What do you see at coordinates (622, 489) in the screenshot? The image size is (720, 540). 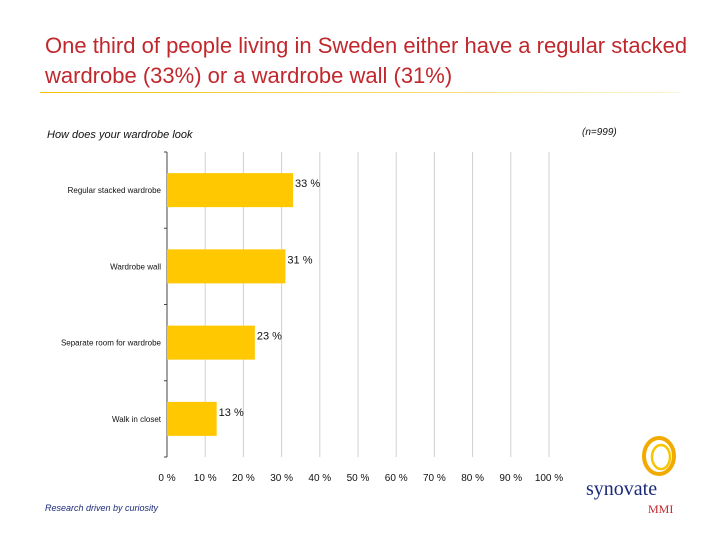 I see `logo-wordmark: synovate` at bounding box center [622, 489].